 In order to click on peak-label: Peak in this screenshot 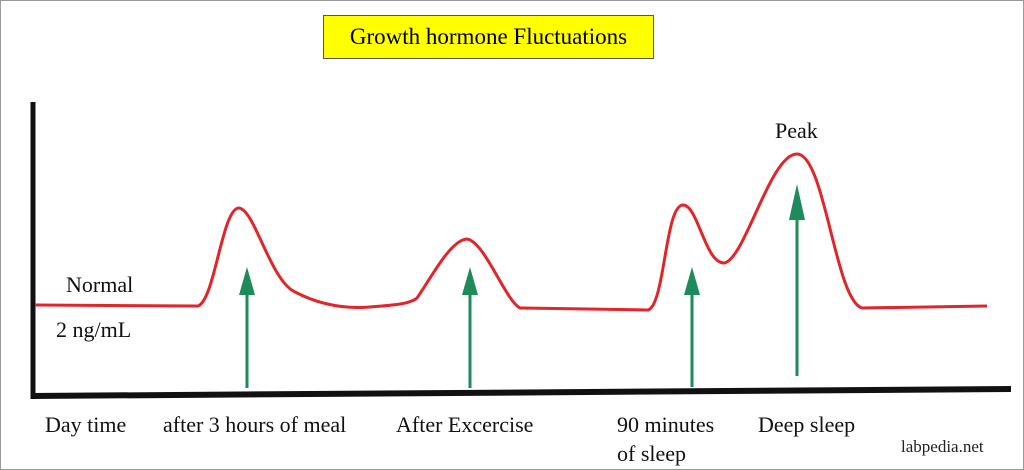, I will do `click(796, 130)`.